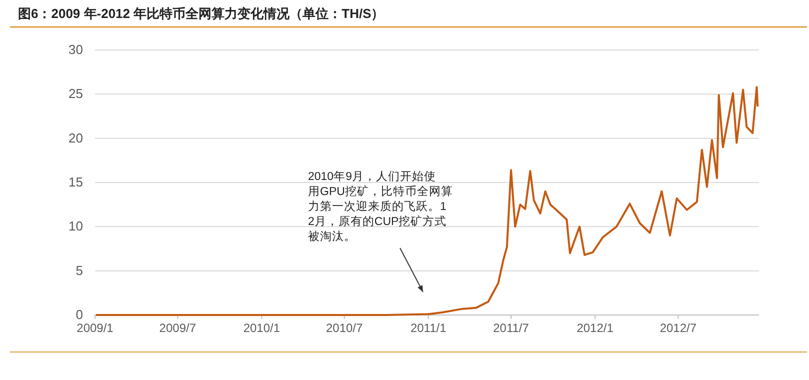 The width and height of the screenshot is (809, 380). What do you see at coordinates (595, 328) in the screenshot?
I see `x-tick-label: 2012/1` at bounding box center [595, 328].